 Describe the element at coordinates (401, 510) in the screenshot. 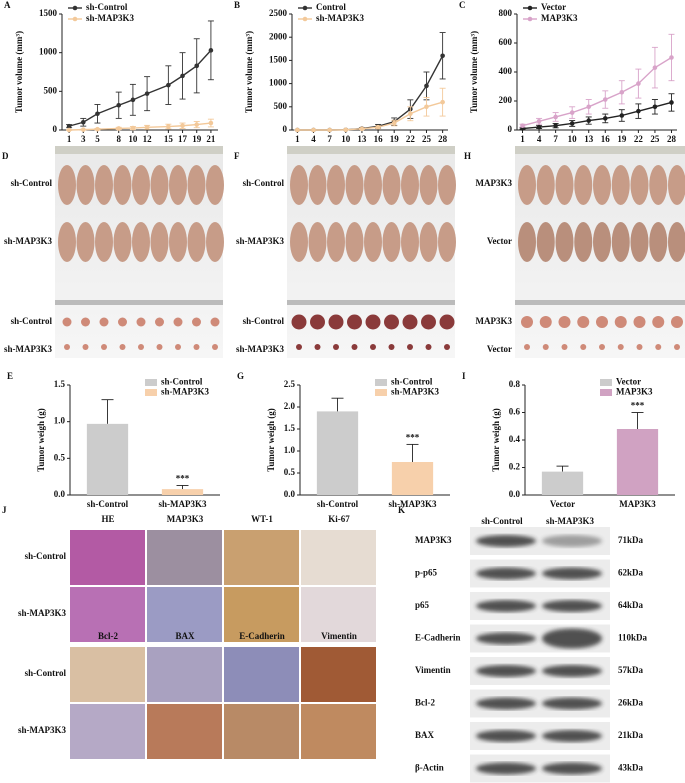

I see `panel-letter: K` at that location.